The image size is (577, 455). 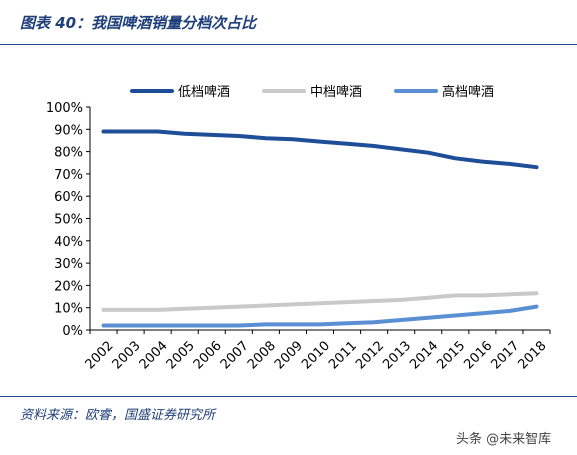 I want to click on x-tick-label: 2017, so click(x=505, y=355).